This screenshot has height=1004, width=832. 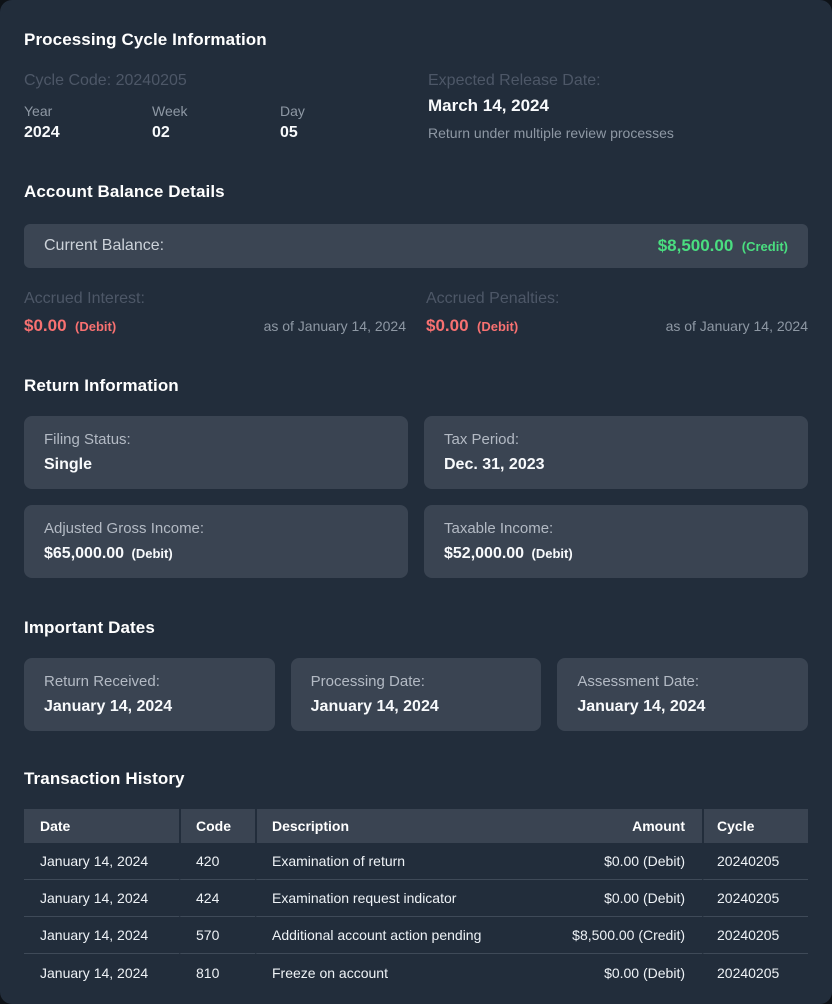 What do you see at coordinates (216, 81) in the screenshot?
I see `cycle-code-line: Cycle Code: 20240205` at bounding box center [216, 81].